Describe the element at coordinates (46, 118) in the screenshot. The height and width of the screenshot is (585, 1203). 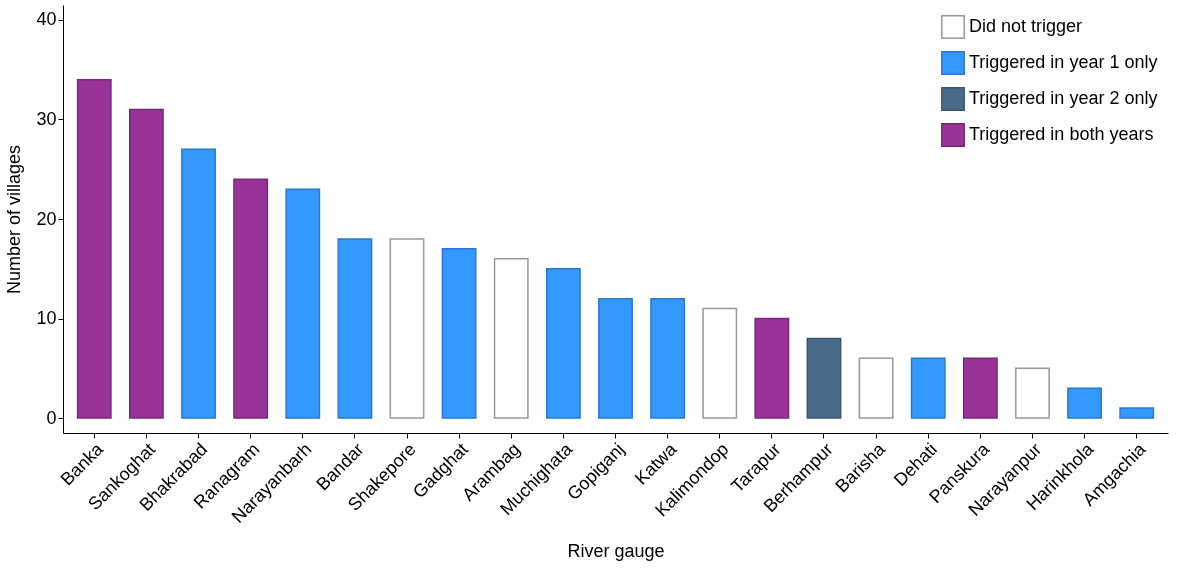
I see `y-tick-label: 30` at that location.